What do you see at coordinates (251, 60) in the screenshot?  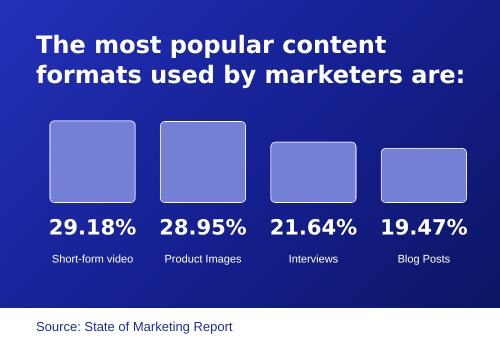 I see `chart-title: The most popular content formats used by marketers are:` at bounding box center [251, 60].